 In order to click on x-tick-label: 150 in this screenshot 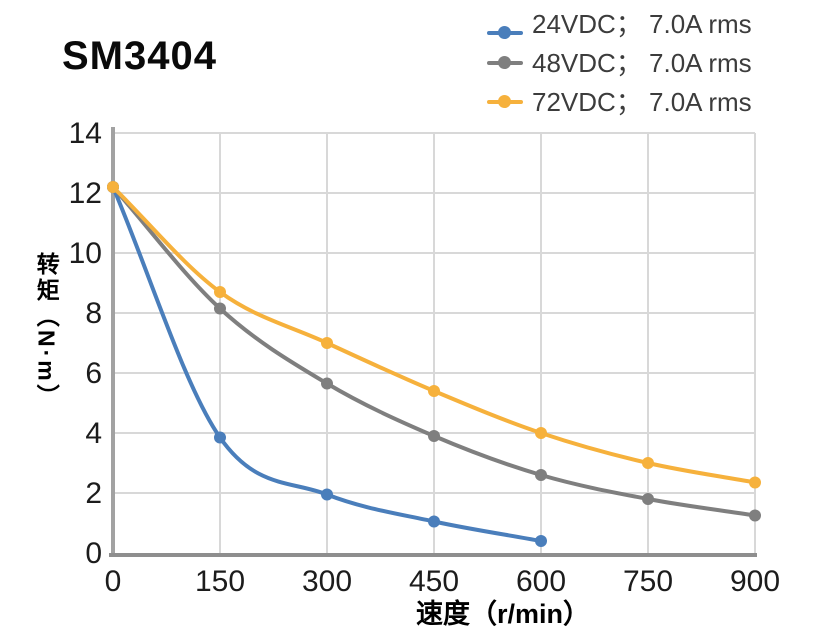, I will do `click(220, 581)`.